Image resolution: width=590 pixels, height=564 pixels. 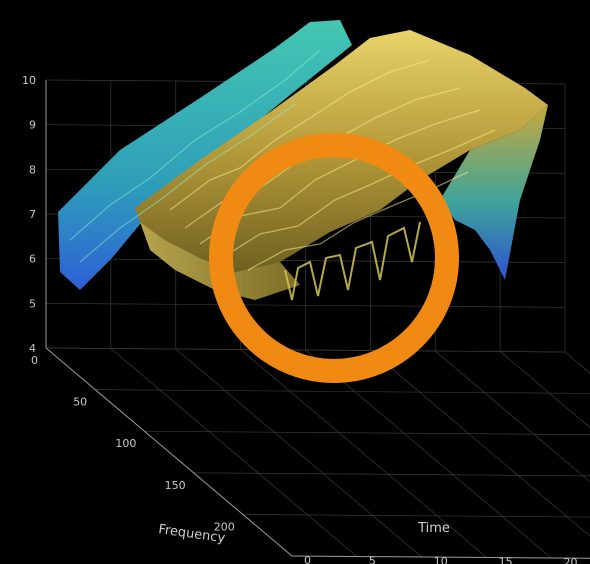 I want to click on z-tick-label: 4, so click(x=32, y=348).